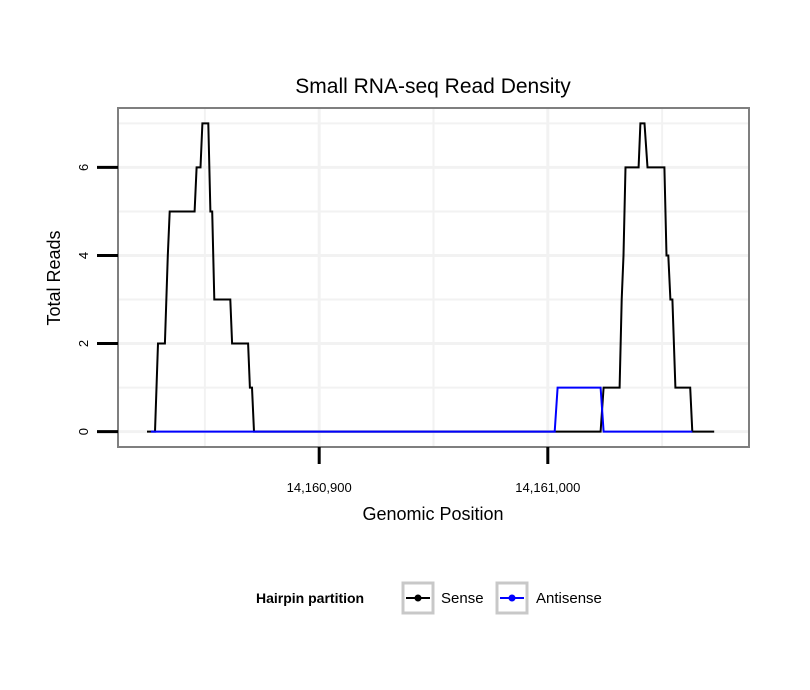 The image size is (810, 690). Describe the element at coordinates (83, 431) in the screenshot. I see `y-tick-label: 0` at that location.